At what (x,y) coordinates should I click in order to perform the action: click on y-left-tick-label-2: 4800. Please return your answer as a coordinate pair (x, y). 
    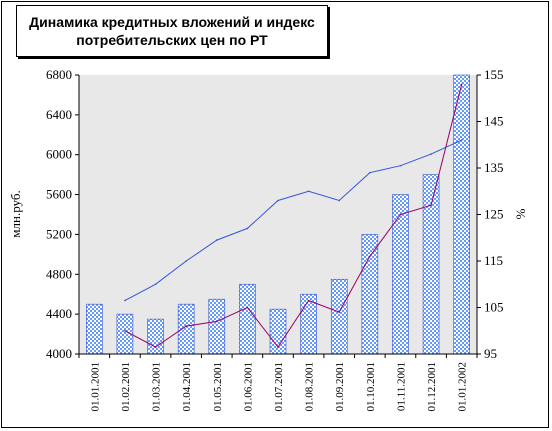
    Looking at the image, I should click on (59, 273).